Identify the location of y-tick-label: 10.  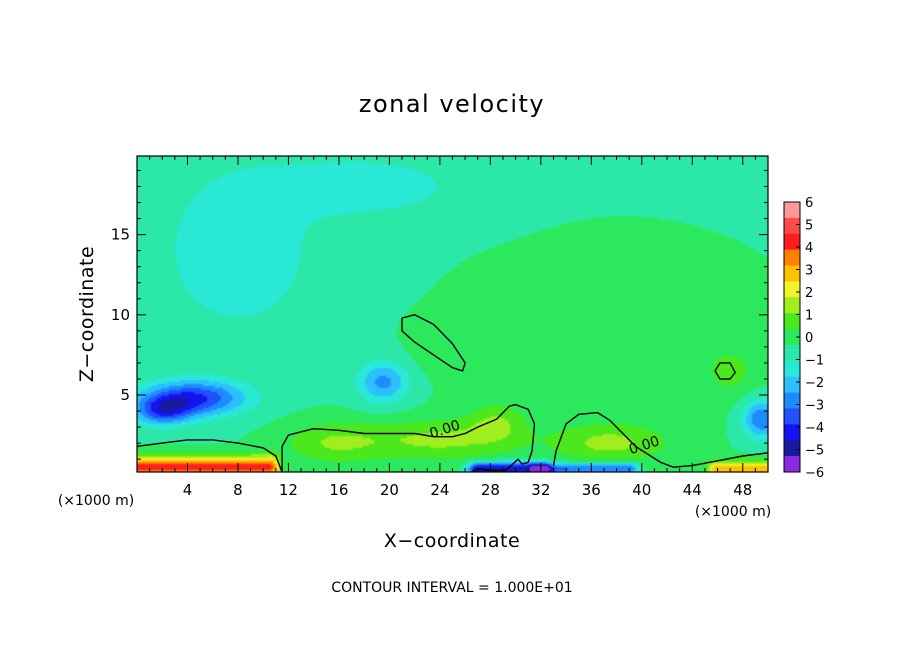
(120, 315).